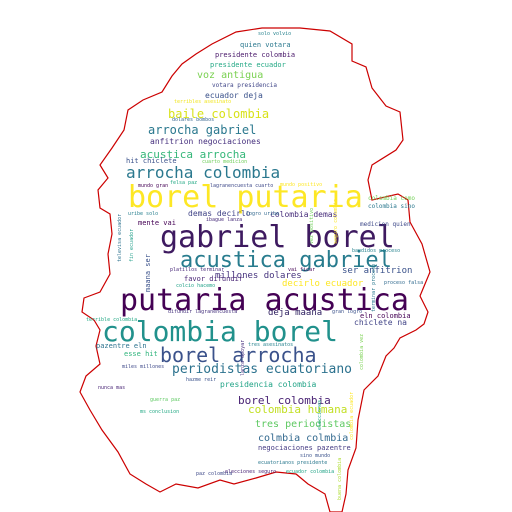  What do you see at coordinates (310, 472) in the screenshot?
I see `word: ecuador colombia` at bounding box center [310, 472].